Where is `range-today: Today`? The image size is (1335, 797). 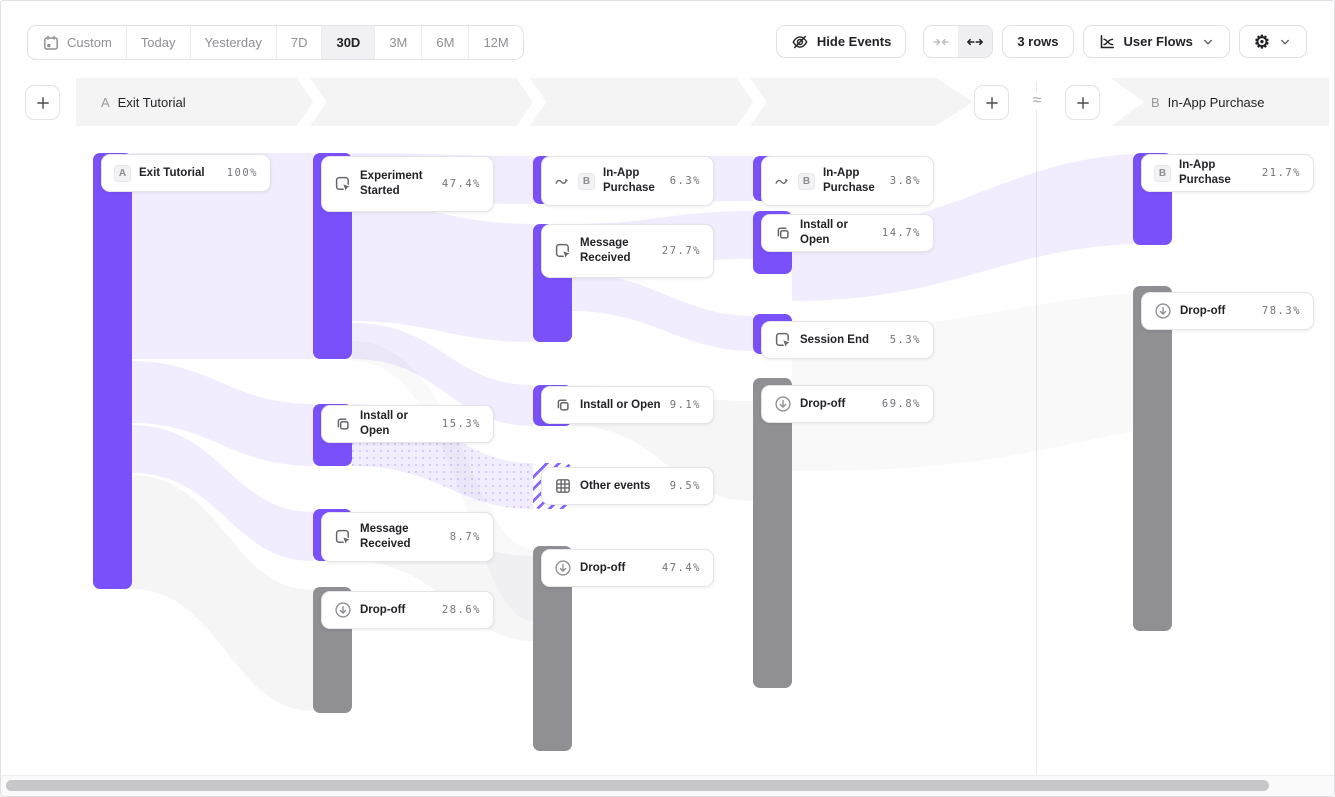 range-today: Today is located at coordinates (159, 42).